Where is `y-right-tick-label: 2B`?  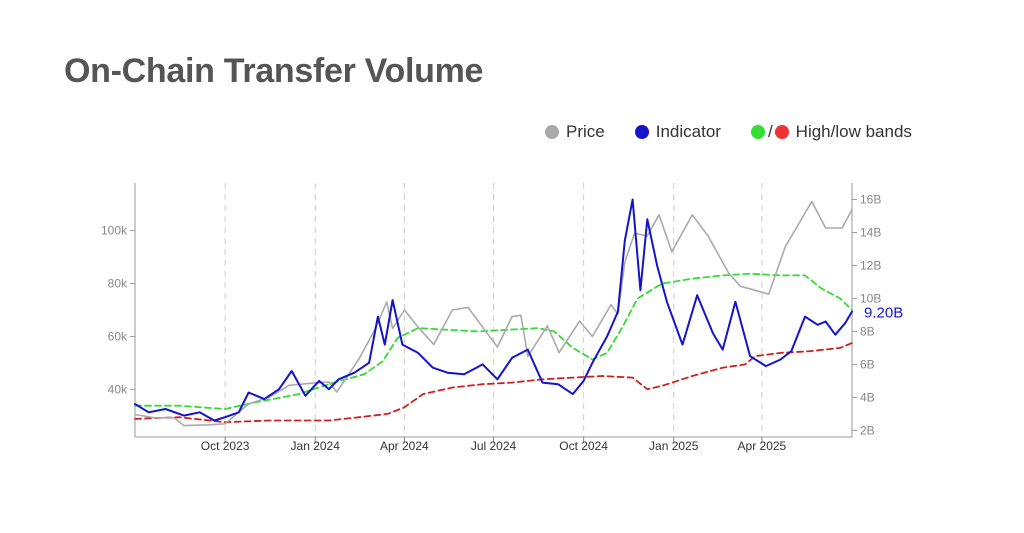 y-right-tick-label: 2B is located at coordinates (867, 430).